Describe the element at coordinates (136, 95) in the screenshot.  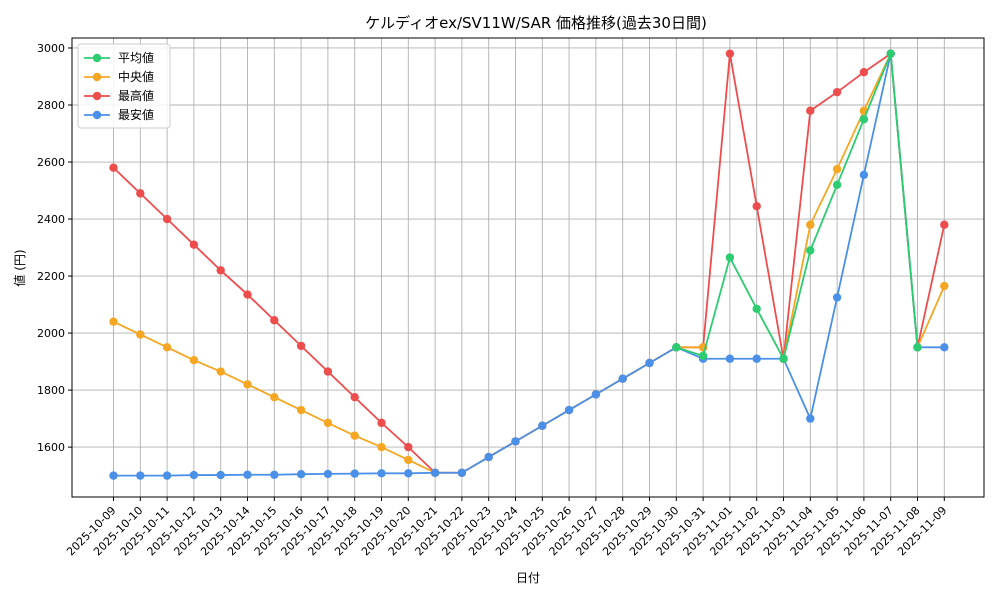
I see `legend-label: 最高値` at that location.